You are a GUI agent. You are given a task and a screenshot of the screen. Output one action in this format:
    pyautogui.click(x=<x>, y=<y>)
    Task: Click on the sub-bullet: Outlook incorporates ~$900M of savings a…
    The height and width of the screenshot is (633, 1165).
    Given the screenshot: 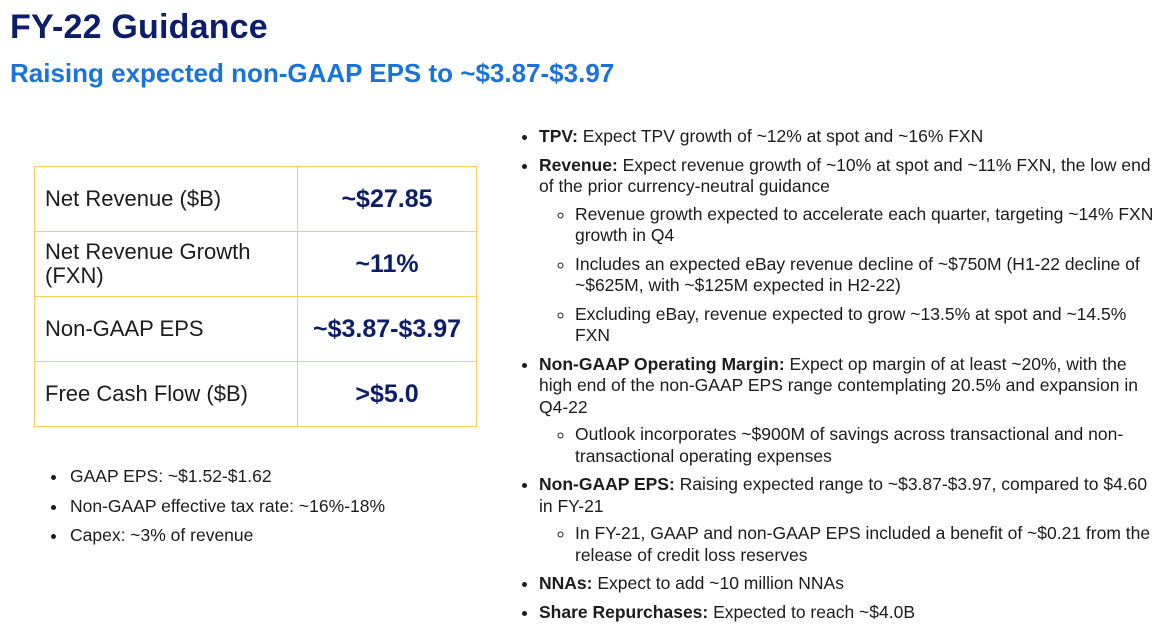 What is the action you would take?
    pyautogui.click(x=866, y=445)
    